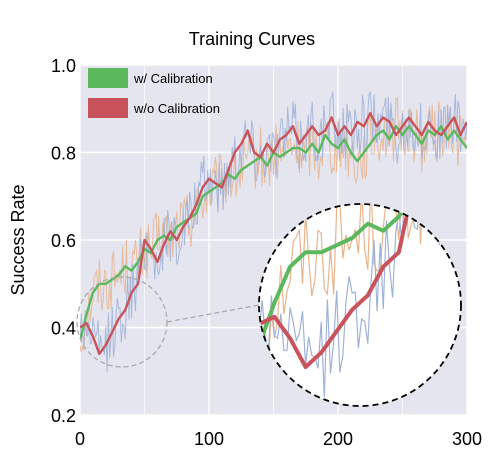 Image resolution: width=499 pixels, height=461 pixels. I want to click on inset-raw-line, so click(360, 285).